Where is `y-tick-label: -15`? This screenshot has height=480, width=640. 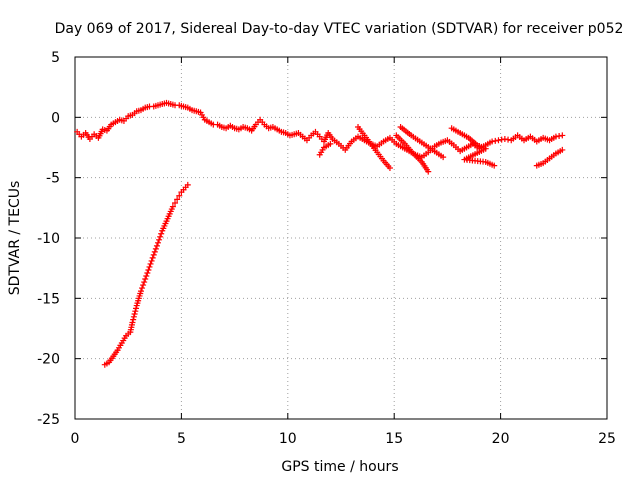 y-tick-label: -15 is located at coordinates (48, 299).